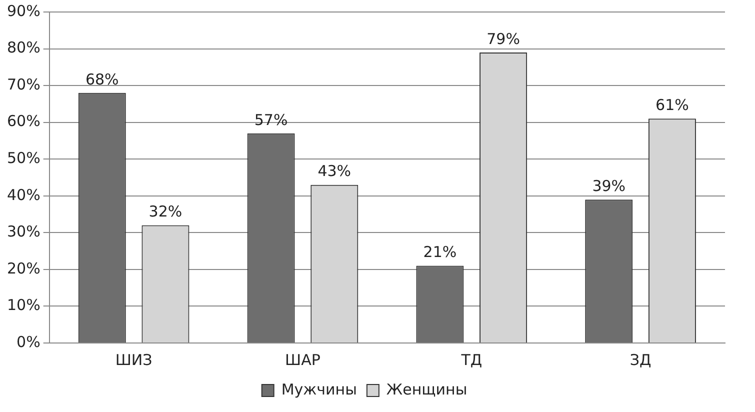 The image size is (755, 412). Describe the element at coordinates (335, 171) in the screenshot. I see `data-label: 43%` at that location.